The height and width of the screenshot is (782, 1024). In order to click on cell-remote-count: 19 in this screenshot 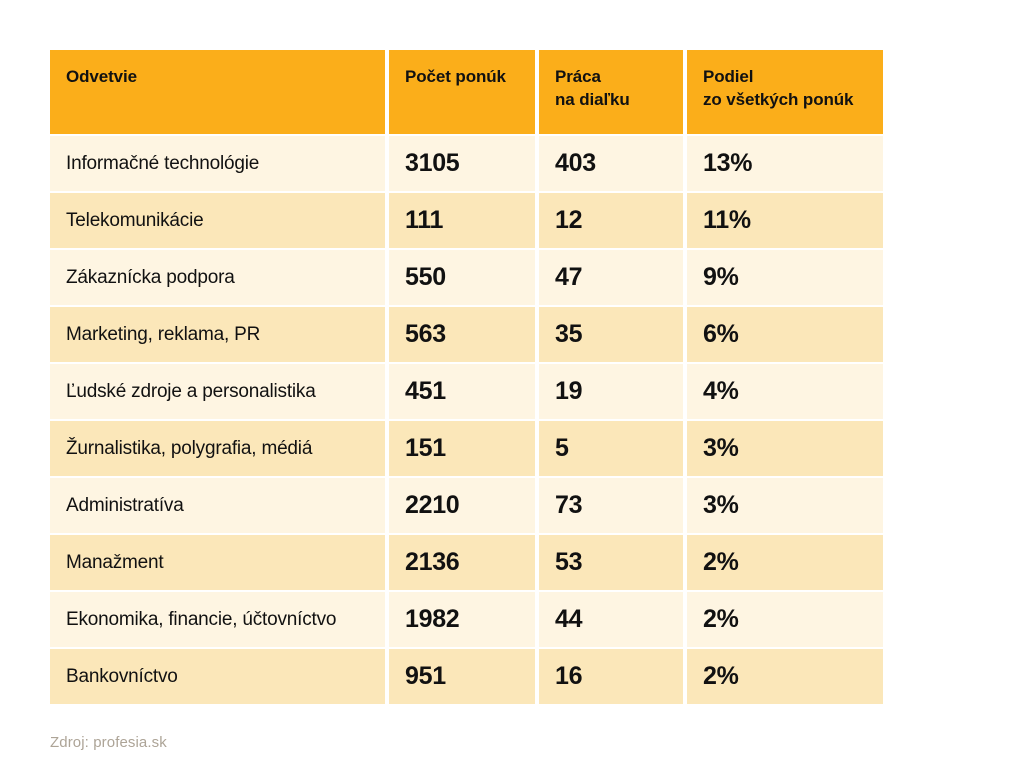, I will do `click(611, 391)`.